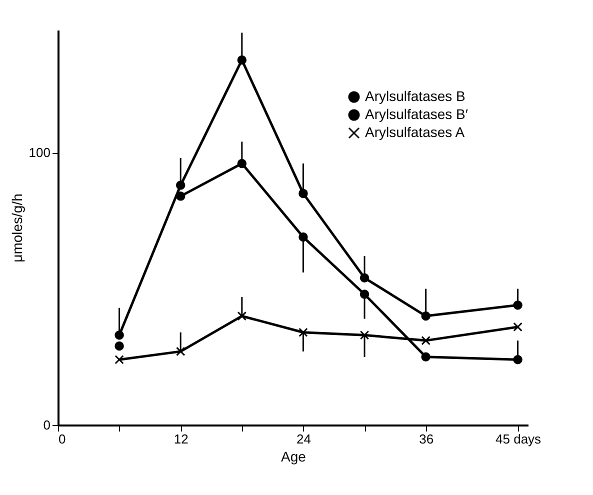 Image resolution: width=593 pixels, height=495 pixels. What do you see at coordinates (519, 439) in the screenshot?
I see `x-tick-label: 45 days` at bounding box center [519, 439].